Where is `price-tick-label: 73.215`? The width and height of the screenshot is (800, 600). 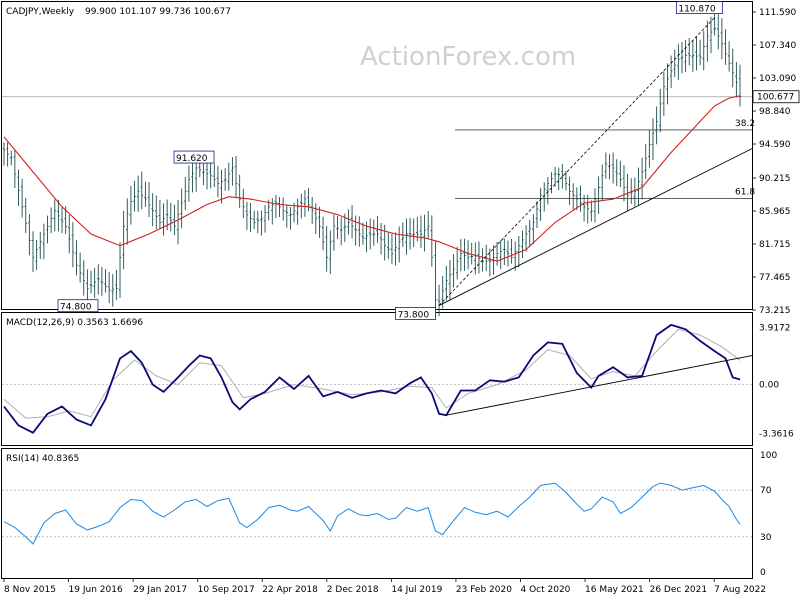 price-tick-label: 73.215 is located at coordinates (775, 311).